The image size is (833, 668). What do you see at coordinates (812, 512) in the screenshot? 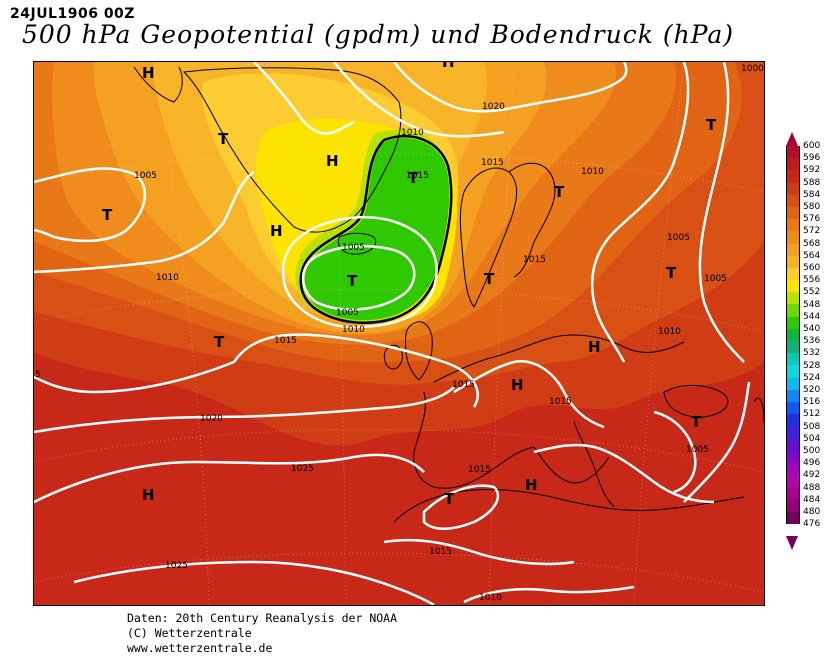
I see `legend-value: 480` at bounding box center [812, 512].